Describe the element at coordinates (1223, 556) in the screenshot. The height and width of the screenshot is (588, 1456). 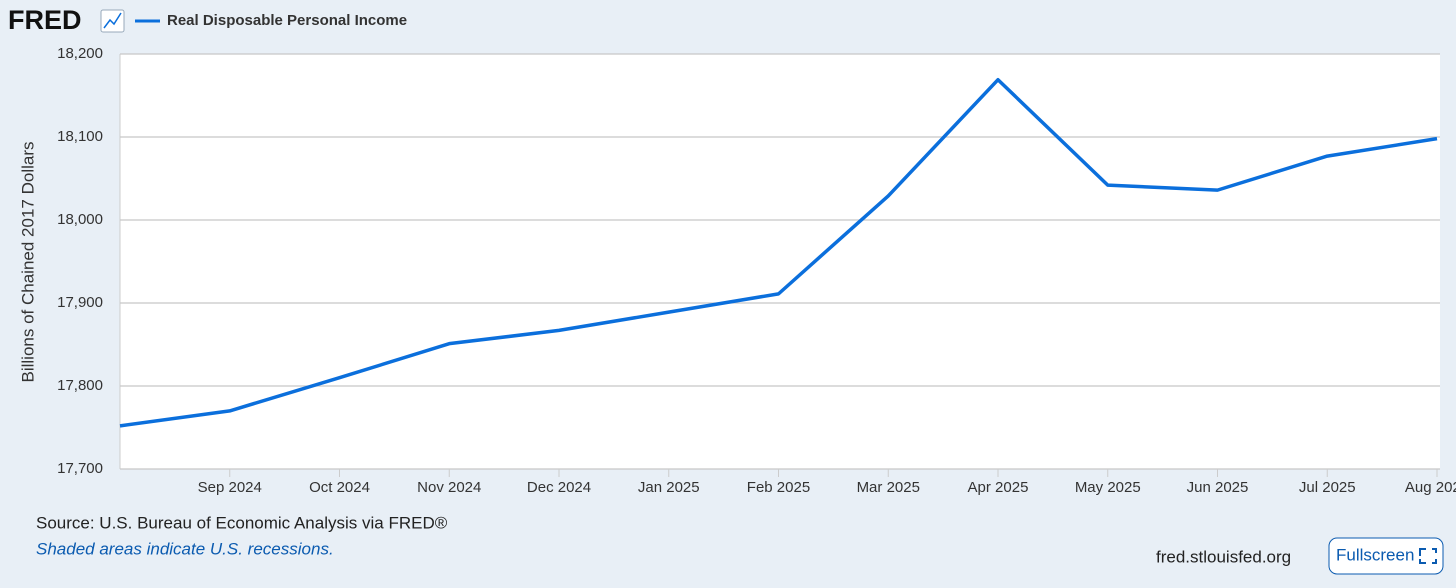
I see `credit: fred.stlouisfed.org` at that location.